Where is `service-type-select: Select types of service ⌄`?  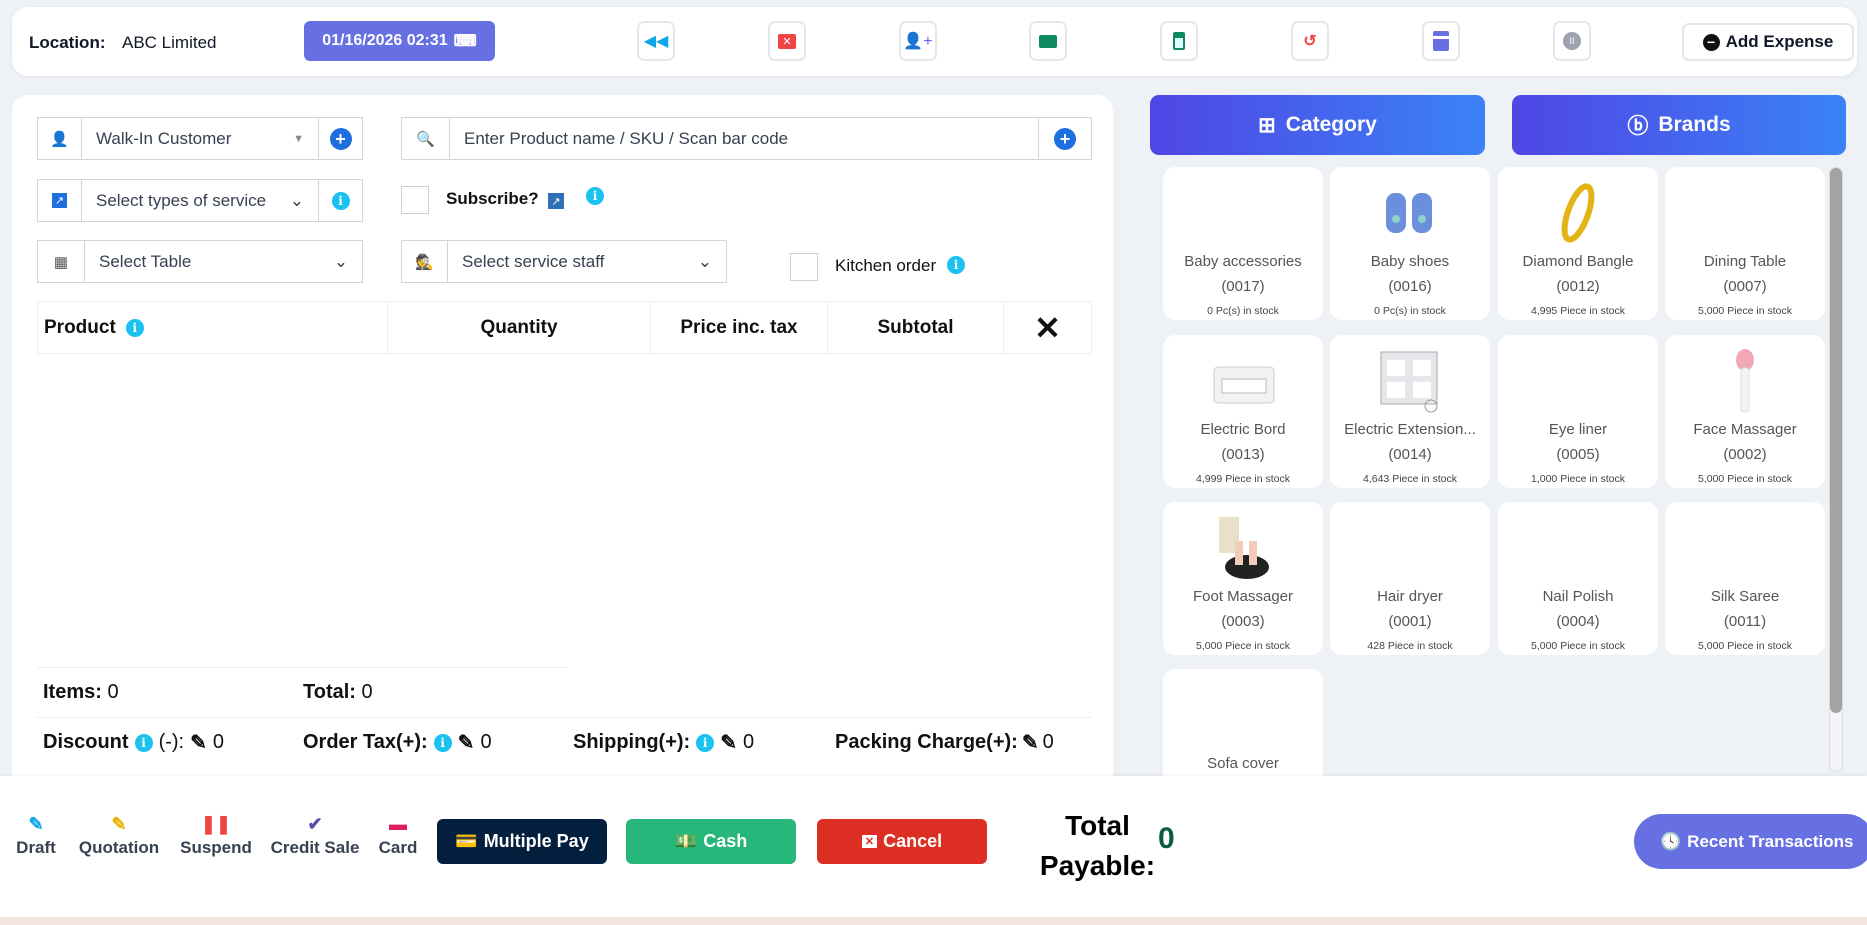
service-type-select: Select types of service ⌄ is located at coordinates (200, 200).